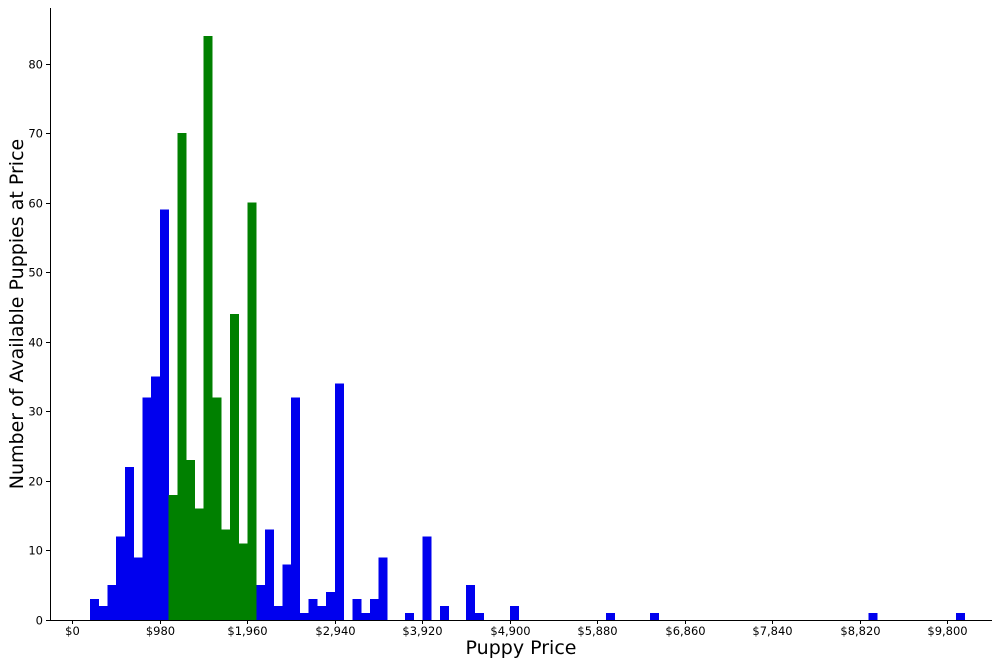  I want to click on x-tick-label: $1,960, so click(247, 631).